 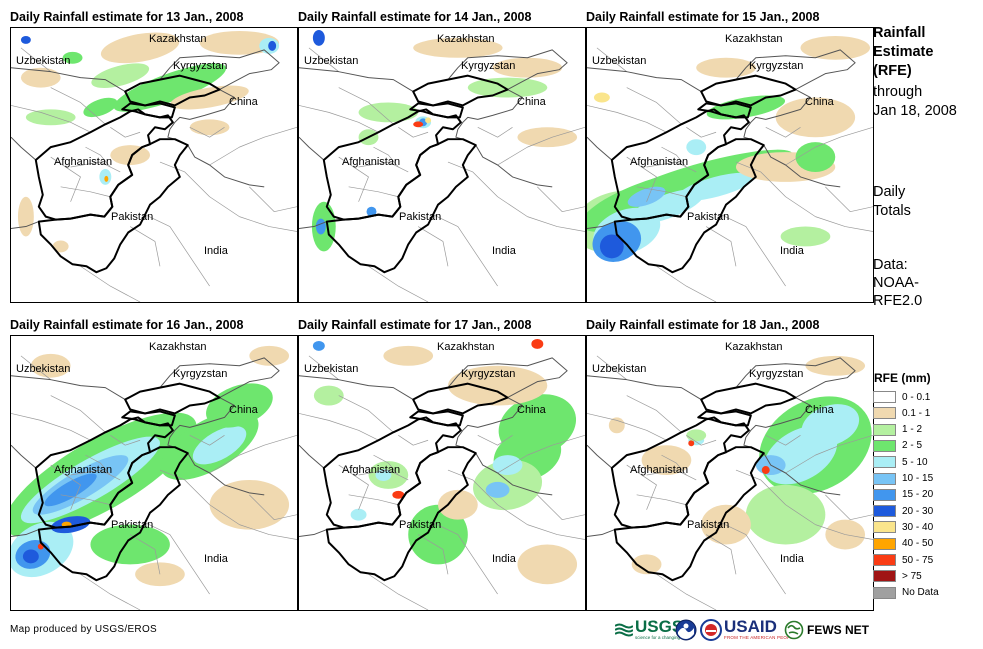 I want to click on side-daily: Daily, so click(x=889, y=192).